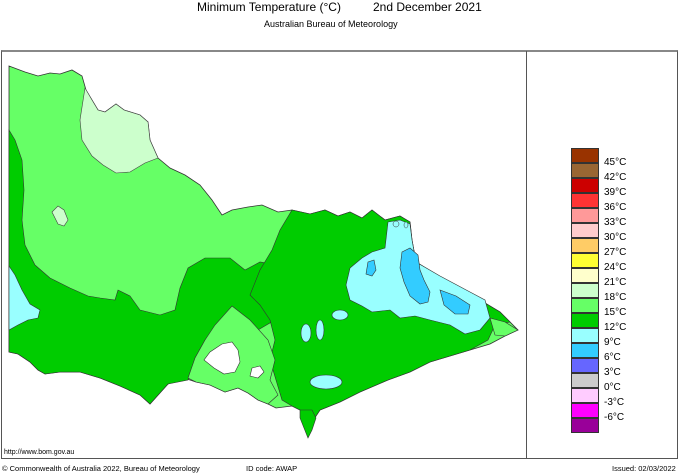 This screenshot has height=474, width=680. I want to click on region-12-15-west, so click(24, 298).